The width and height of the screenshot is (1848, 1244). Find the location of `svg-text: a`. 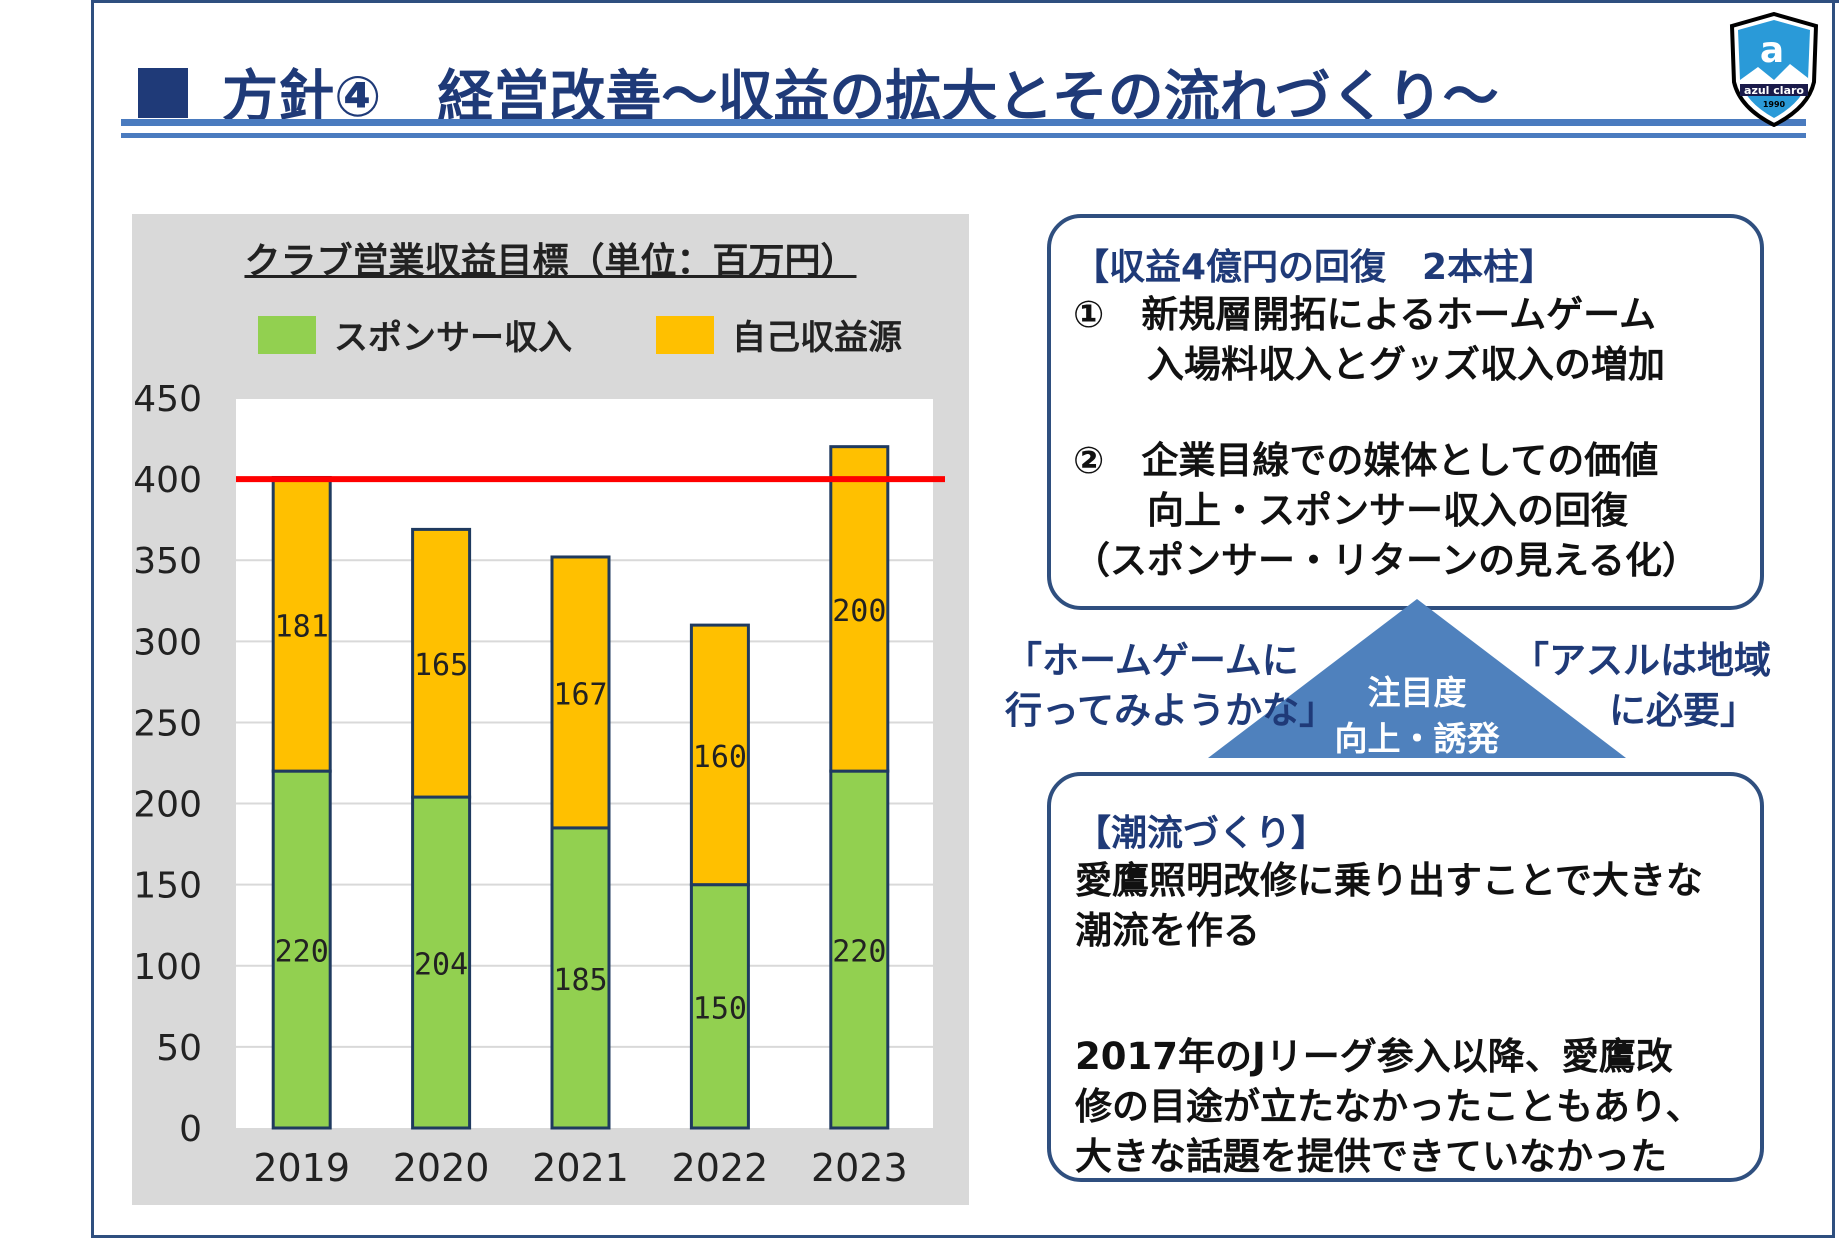

svg-text: a is located at coordinates (1772, 50).